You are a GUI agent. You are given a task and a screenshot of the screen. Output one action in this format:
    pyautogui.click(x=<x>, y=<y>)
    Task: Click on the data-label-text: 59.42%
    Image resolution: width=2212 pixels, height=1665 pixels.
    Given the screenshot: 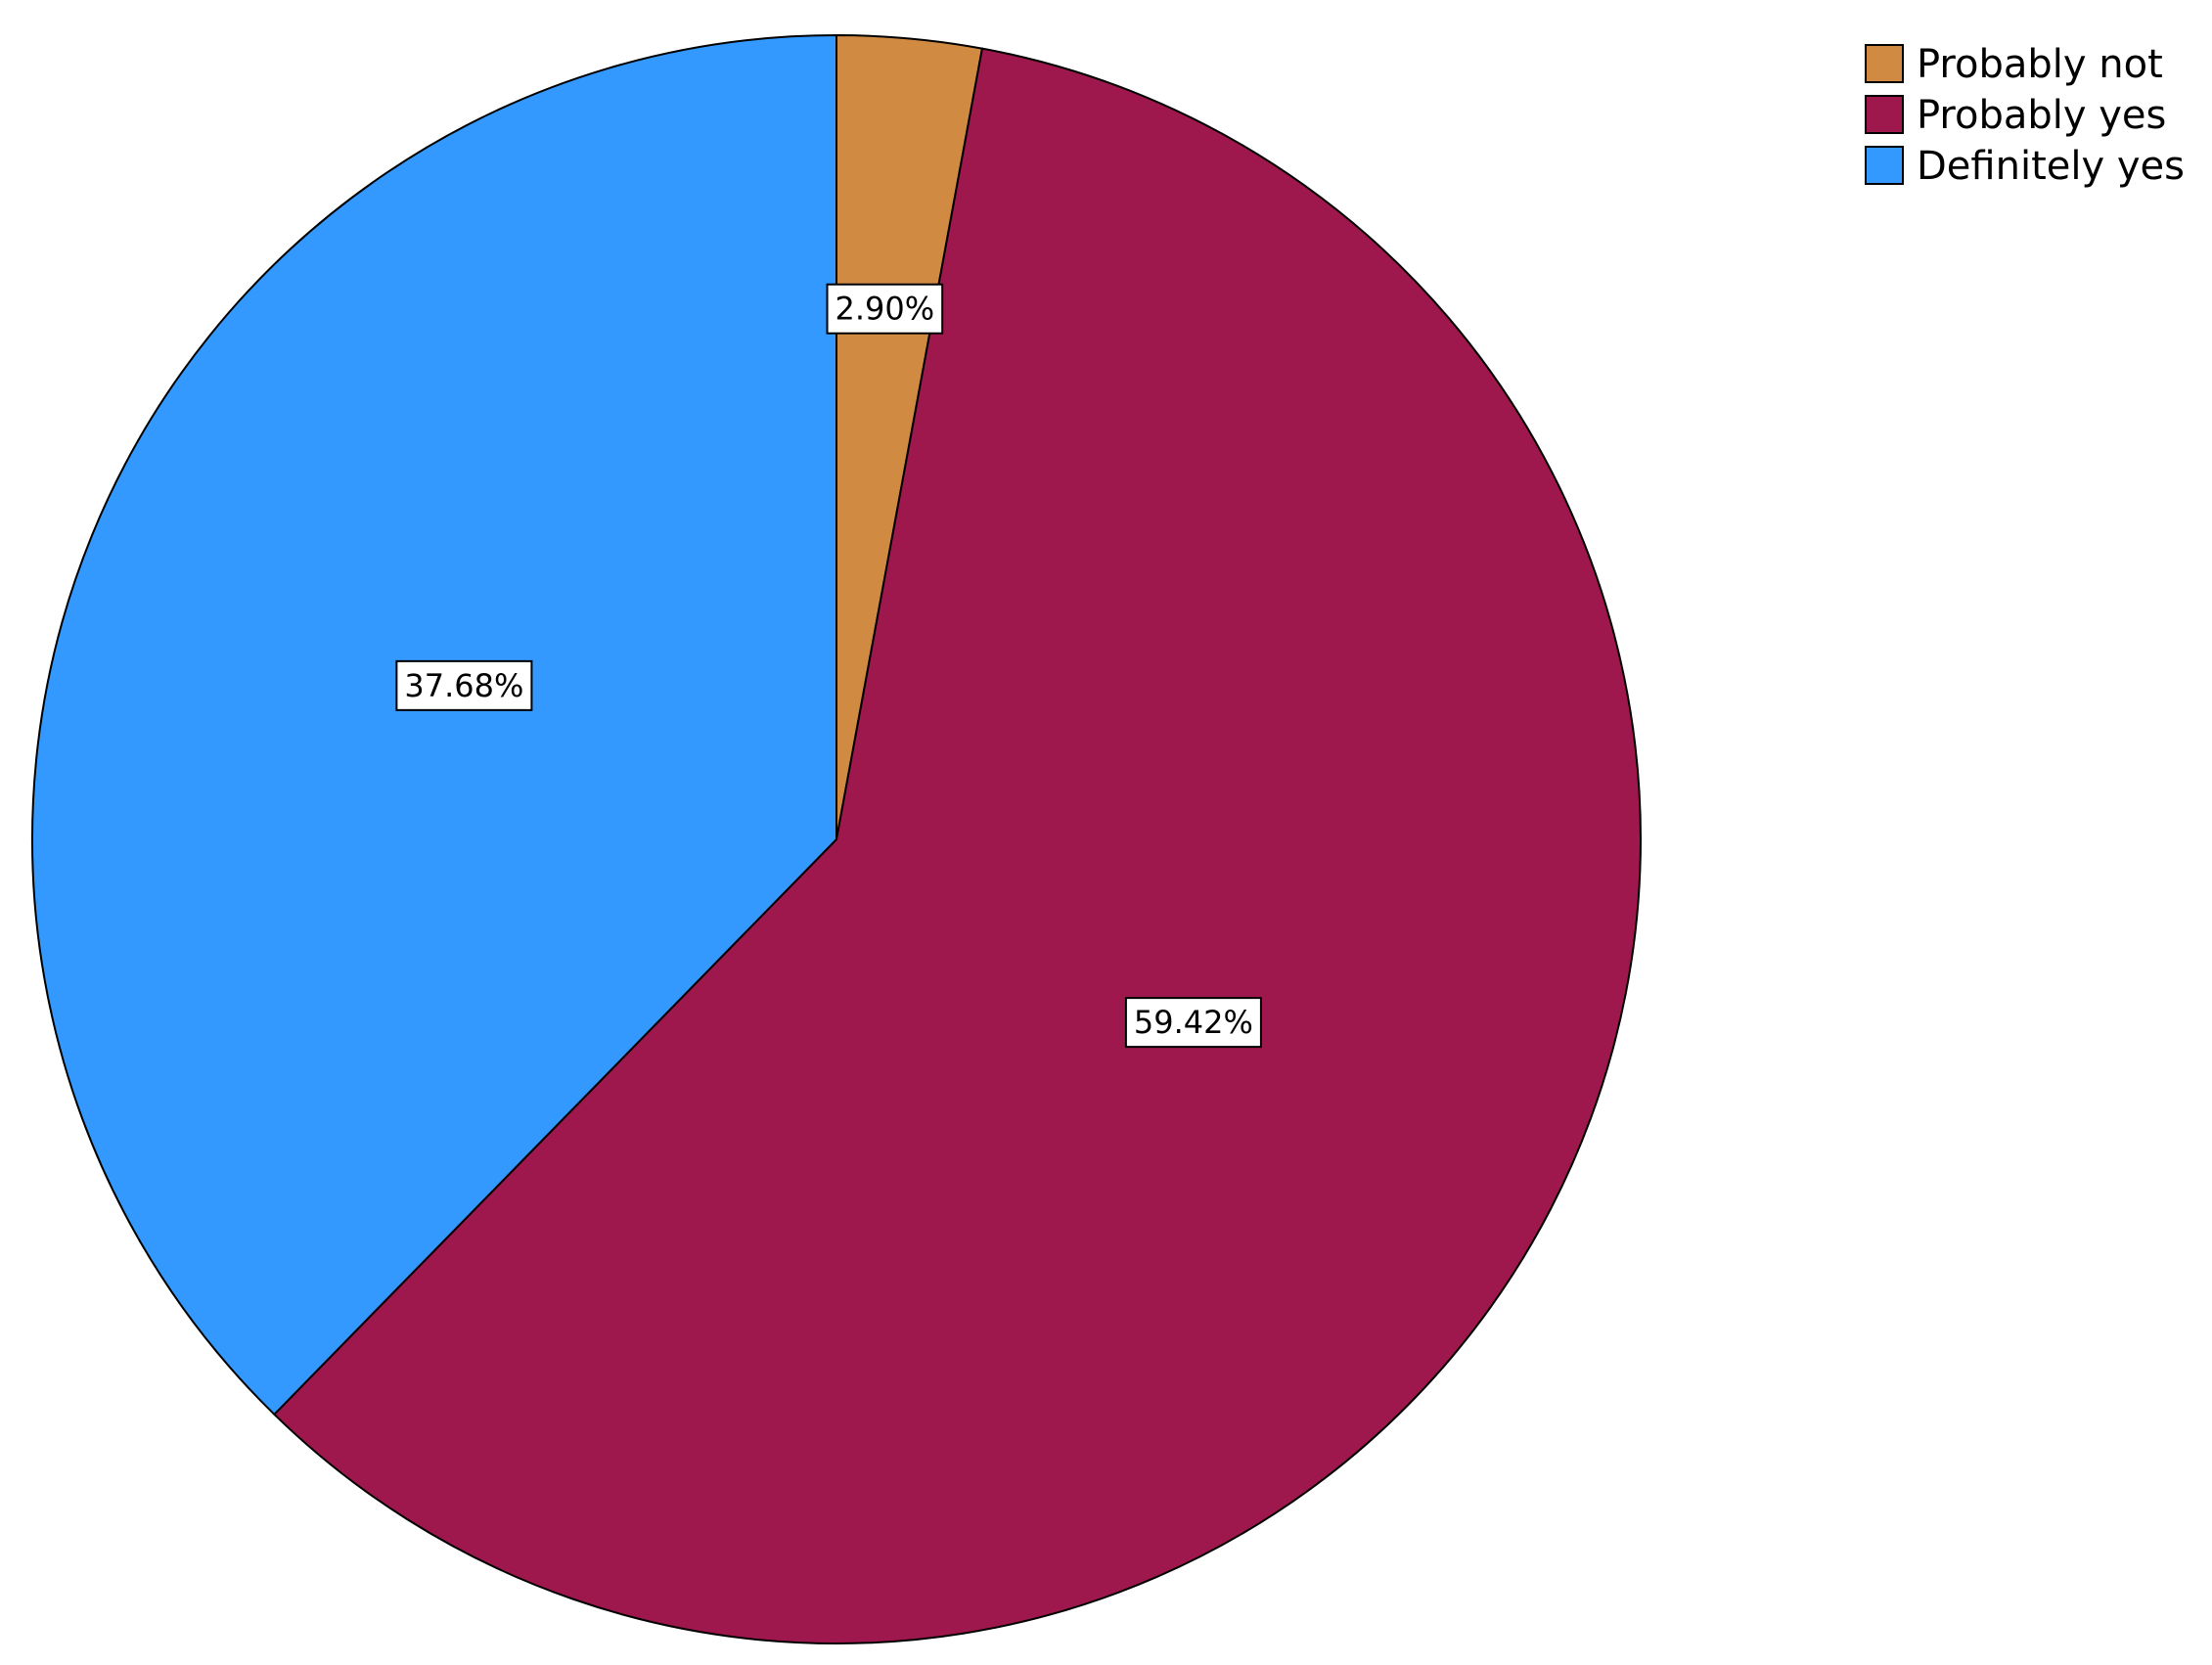 What is the action you would take?
    pyautogui.click(x=1193, y=1022)
    